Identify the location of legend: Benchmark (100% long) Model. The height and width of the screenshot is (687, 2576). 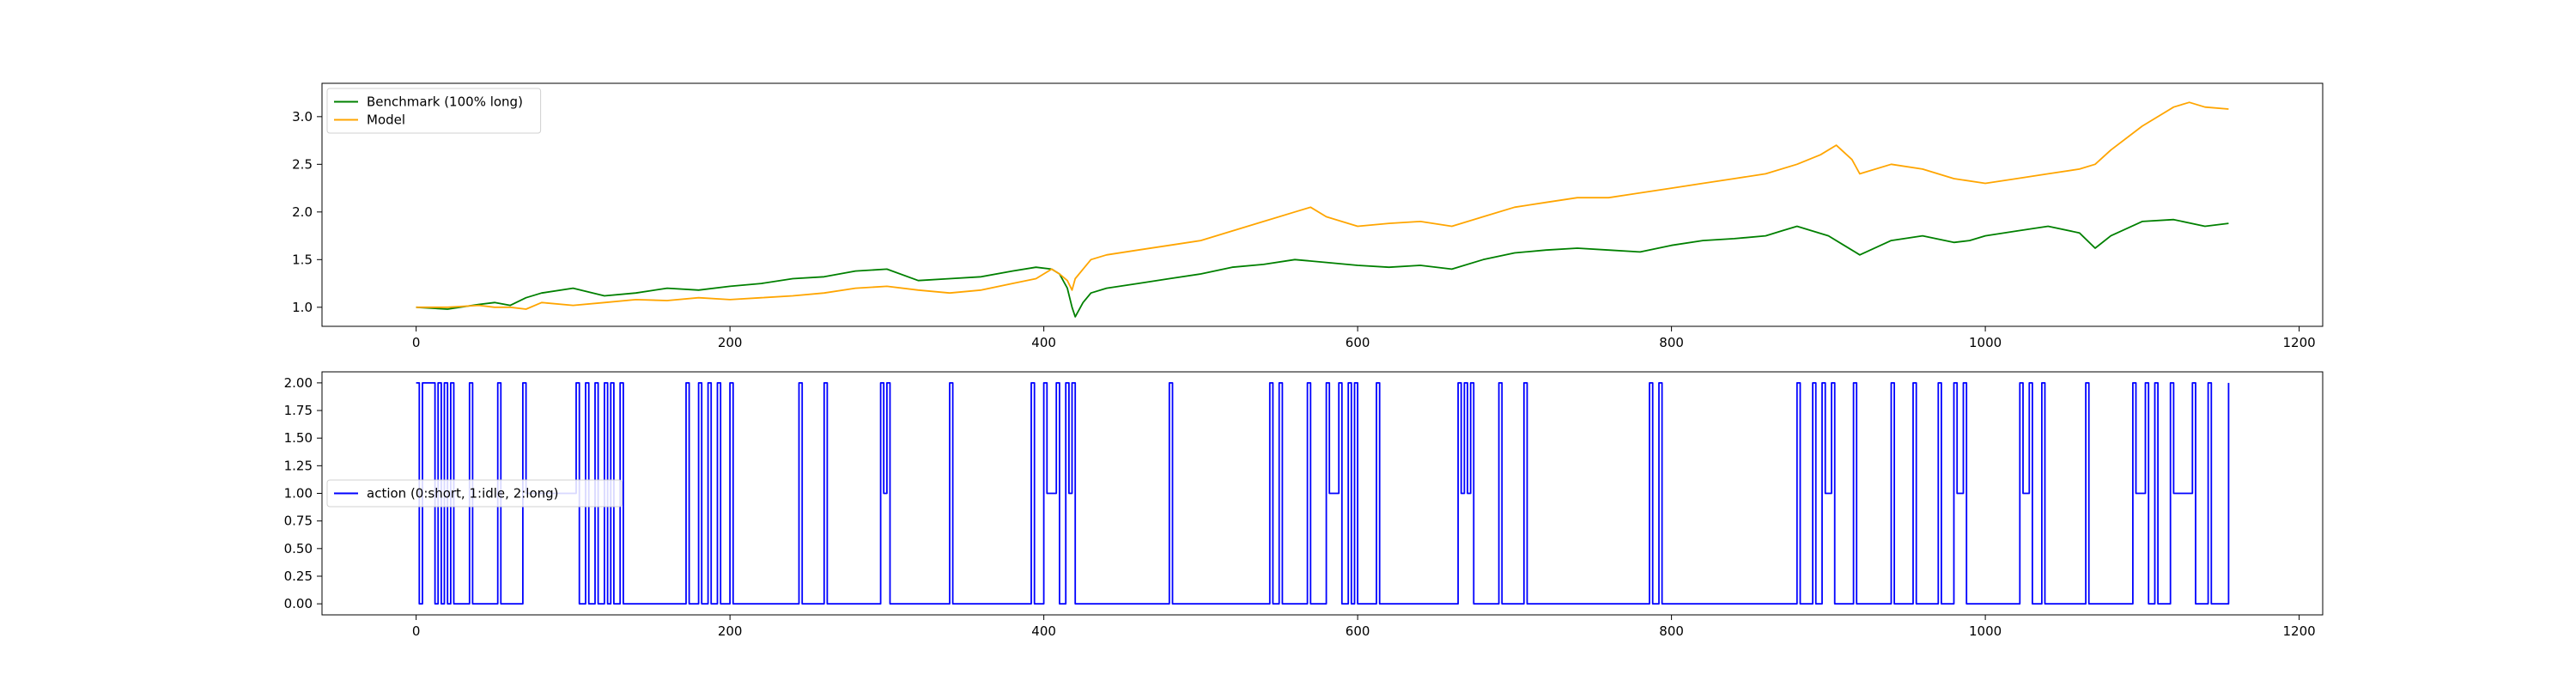
(434, 111).